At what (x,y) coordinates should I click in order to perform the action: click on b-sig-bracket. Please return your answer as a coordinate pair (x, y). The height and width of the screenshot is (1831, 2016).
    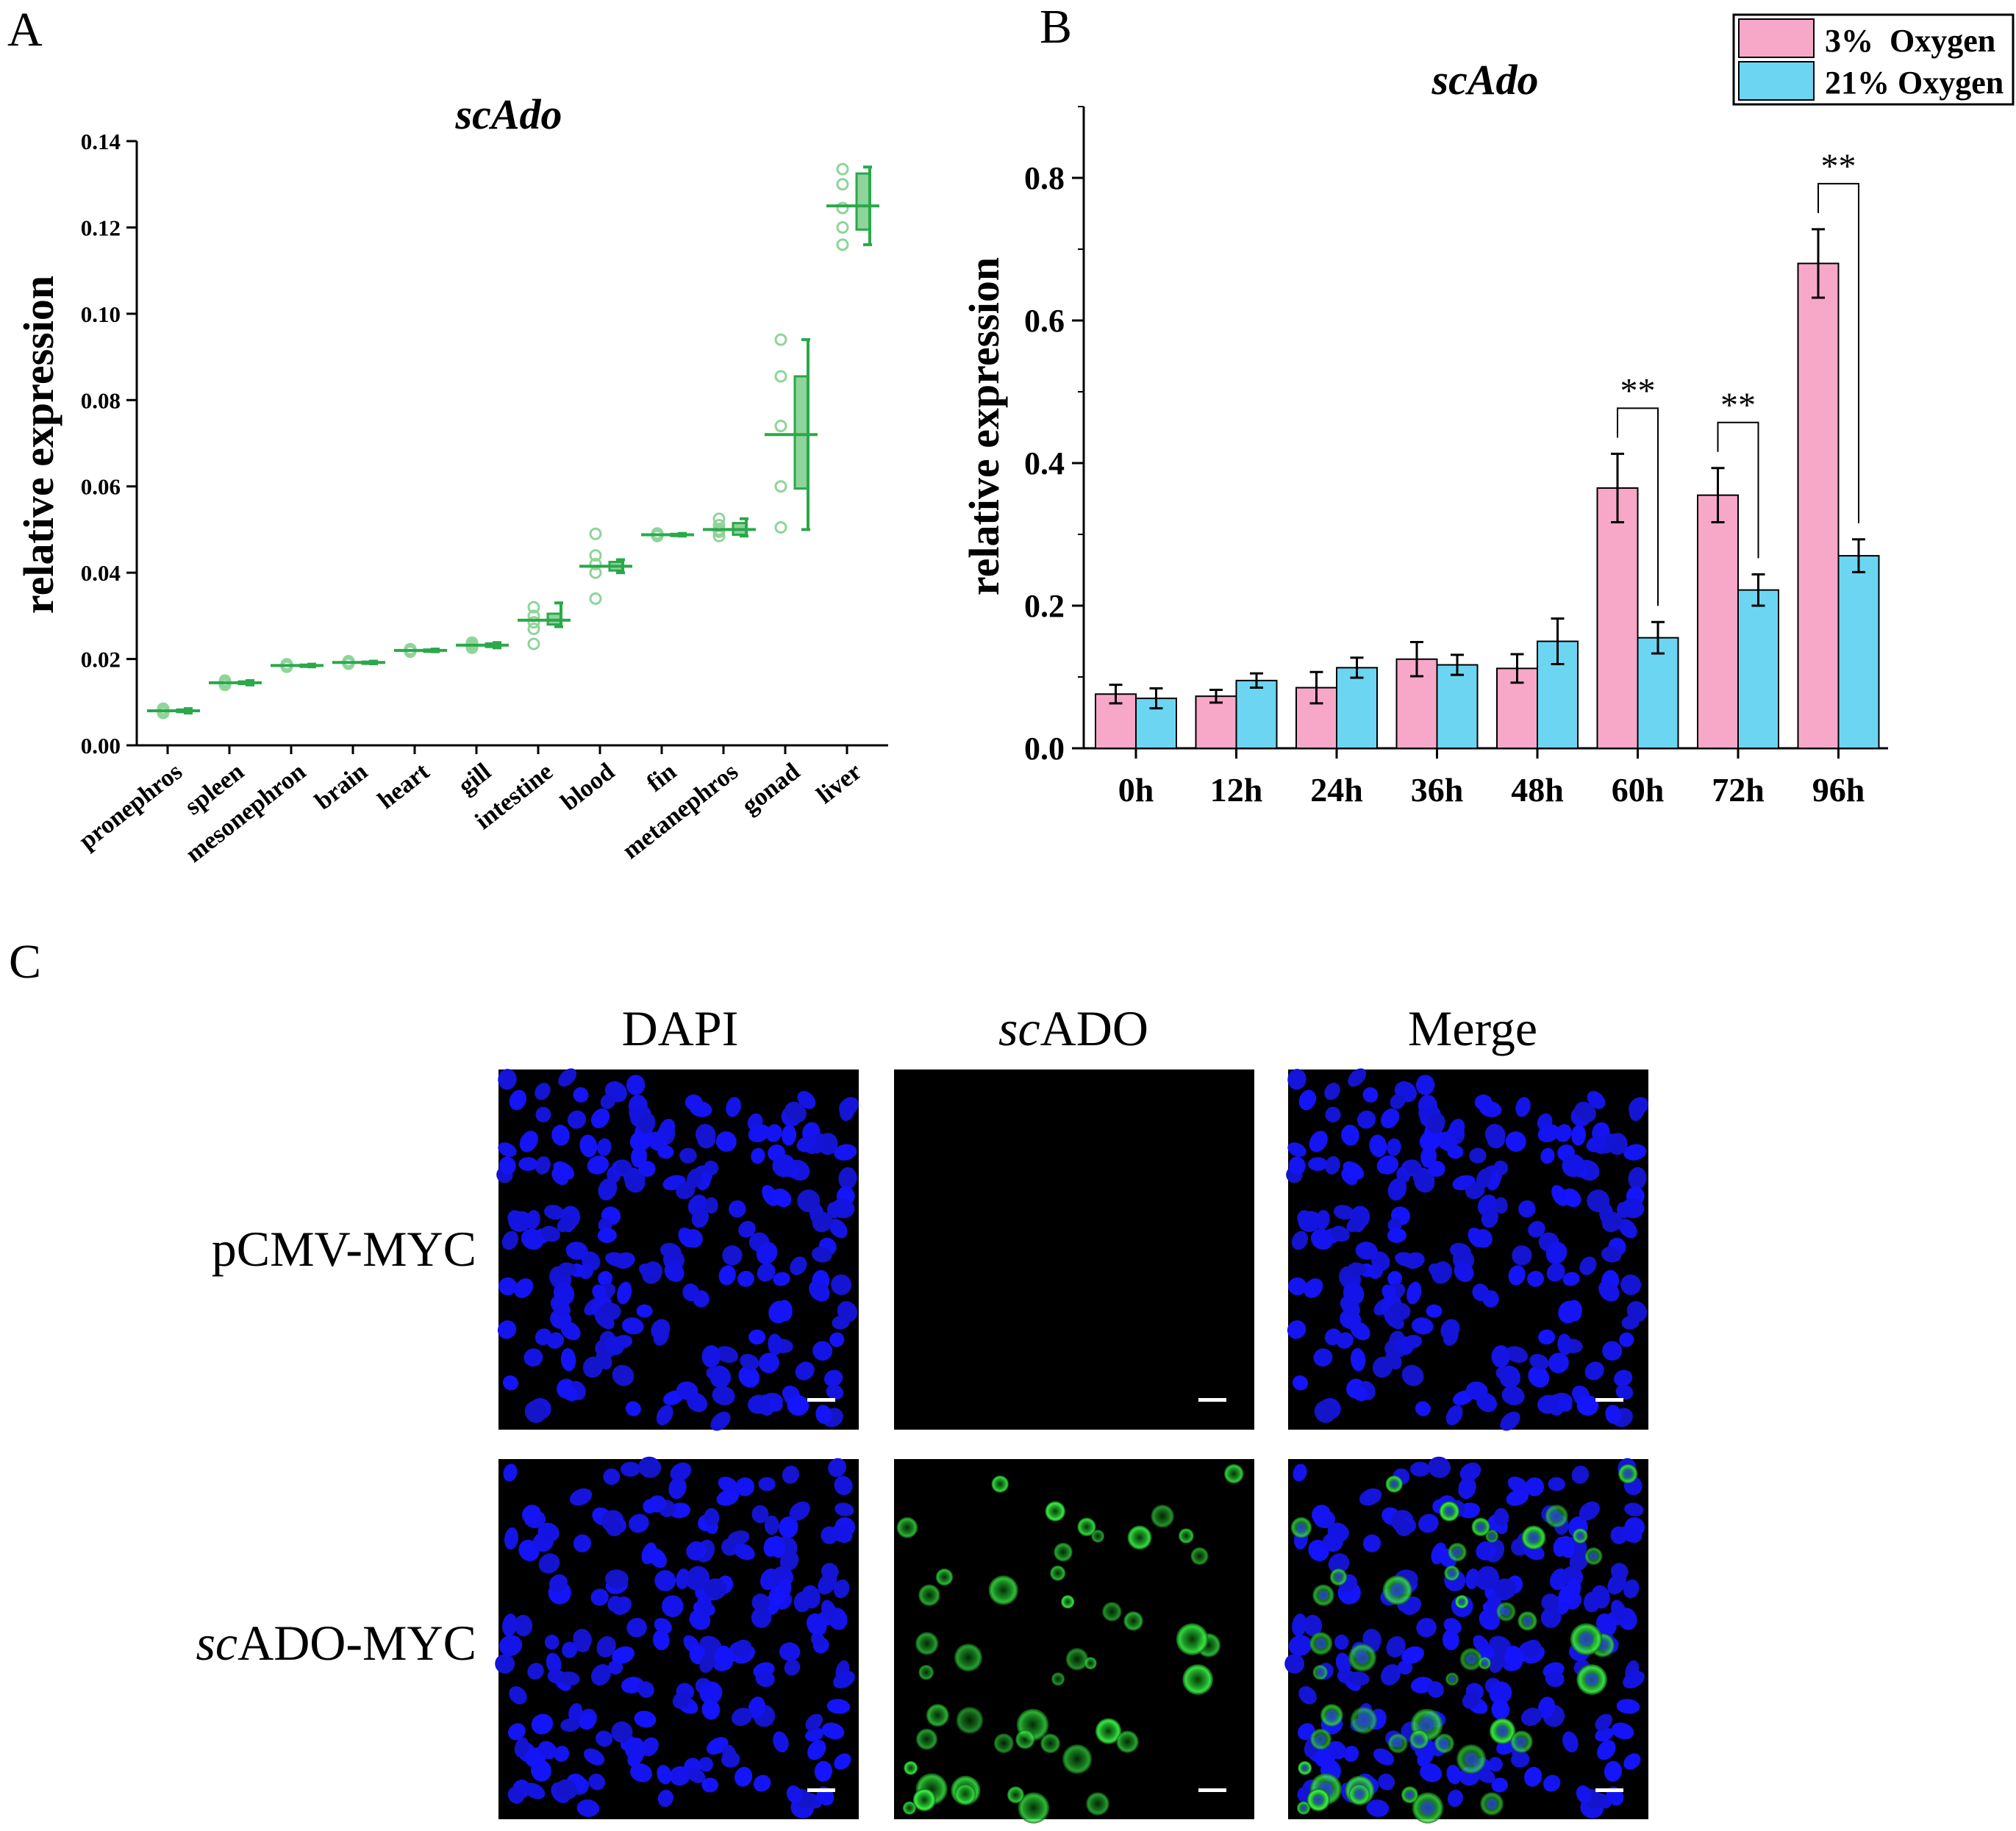
    Looking at the image, I should click on (1638, 507).